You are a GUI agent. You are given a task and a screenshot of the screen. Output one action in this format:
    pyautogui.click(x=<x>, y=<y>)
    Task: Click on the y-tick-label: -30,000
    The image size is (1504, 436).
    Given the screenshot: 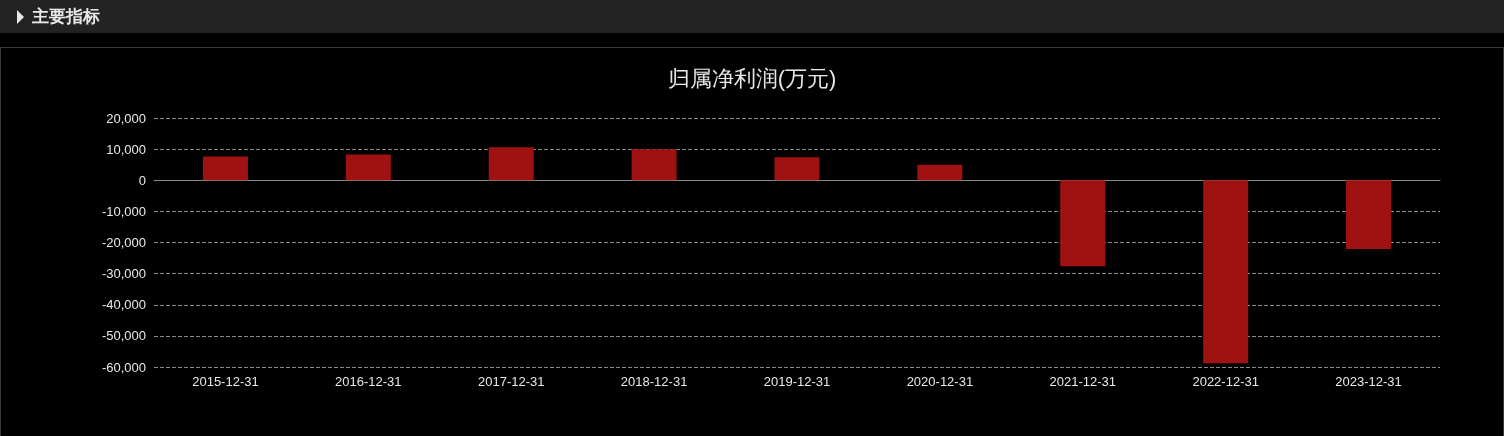 What is the action you would take?
    pyautogui.click(x=123, y=274)
    